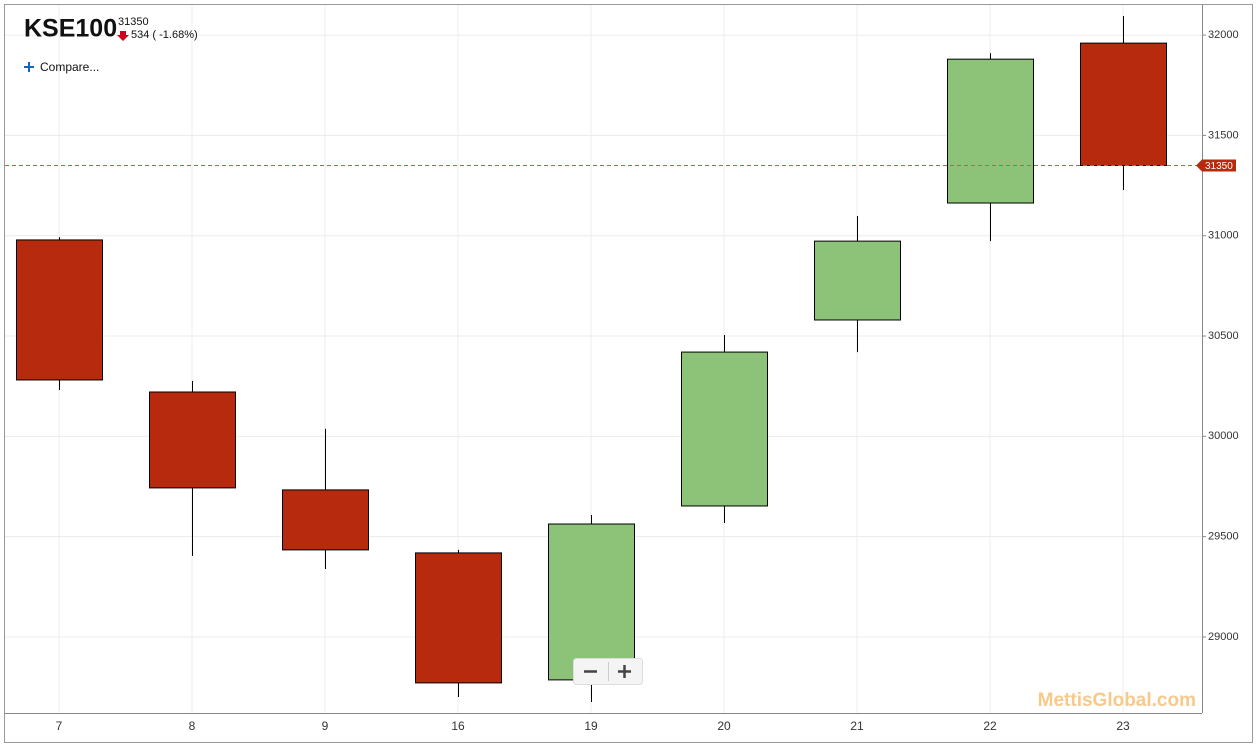 The height and width of the screenshot is (751, 1256). What do you see at coordinates (1223, 637) in the screenshot?
I see `y-tick-label: 29000` at bounding box center [1223, 637].